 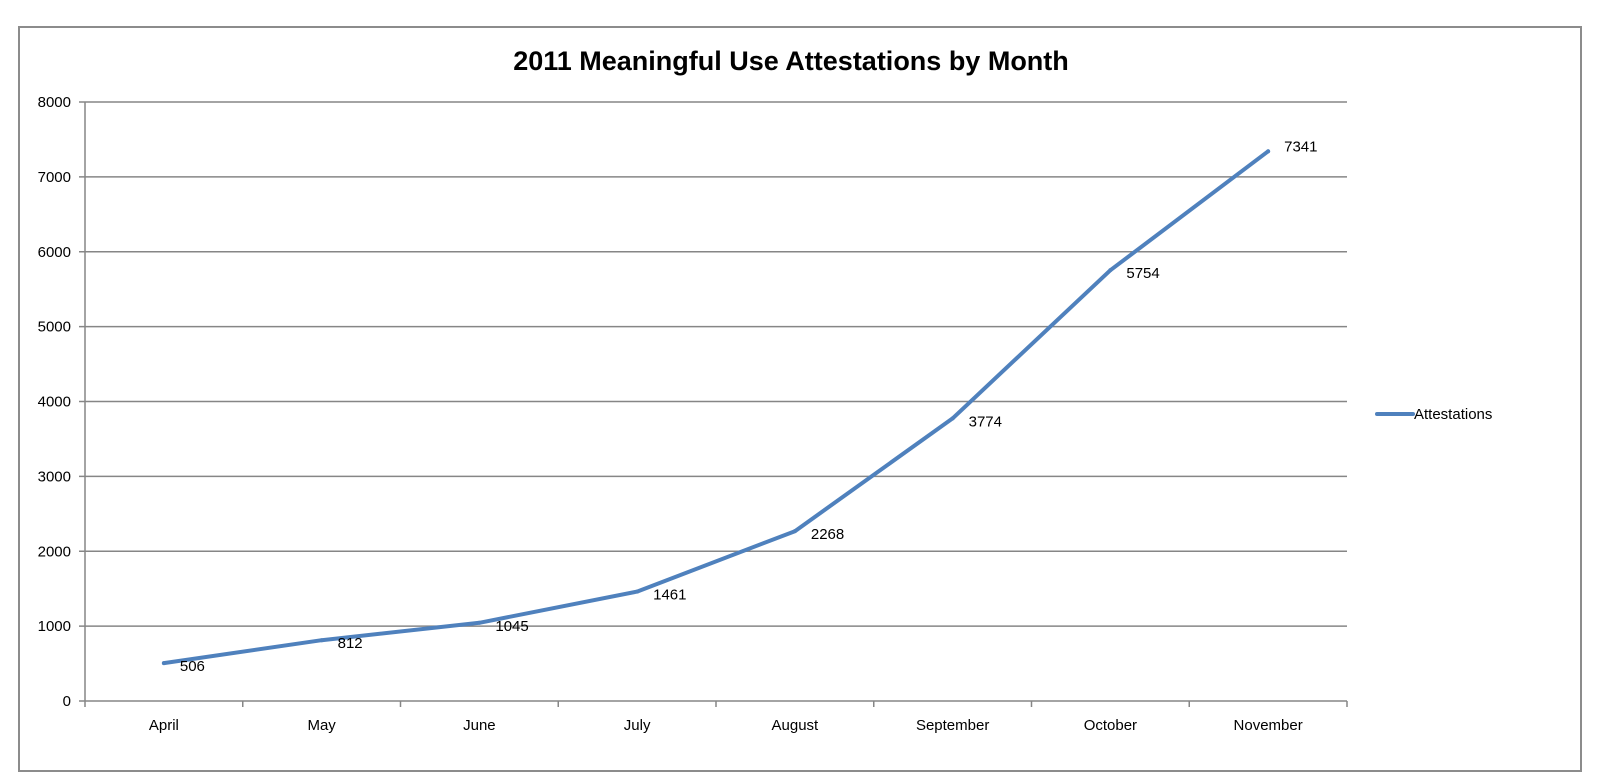 I want to click on y-tick-label: 6000, so click(x=54, y=252).